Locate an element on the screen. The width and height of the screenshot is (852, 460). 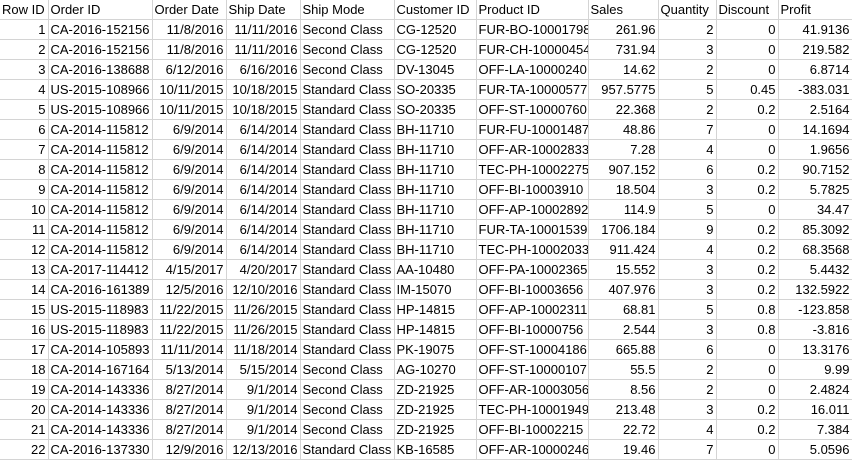
cell-sales: 907.152 is located at coordinates (623, 169).